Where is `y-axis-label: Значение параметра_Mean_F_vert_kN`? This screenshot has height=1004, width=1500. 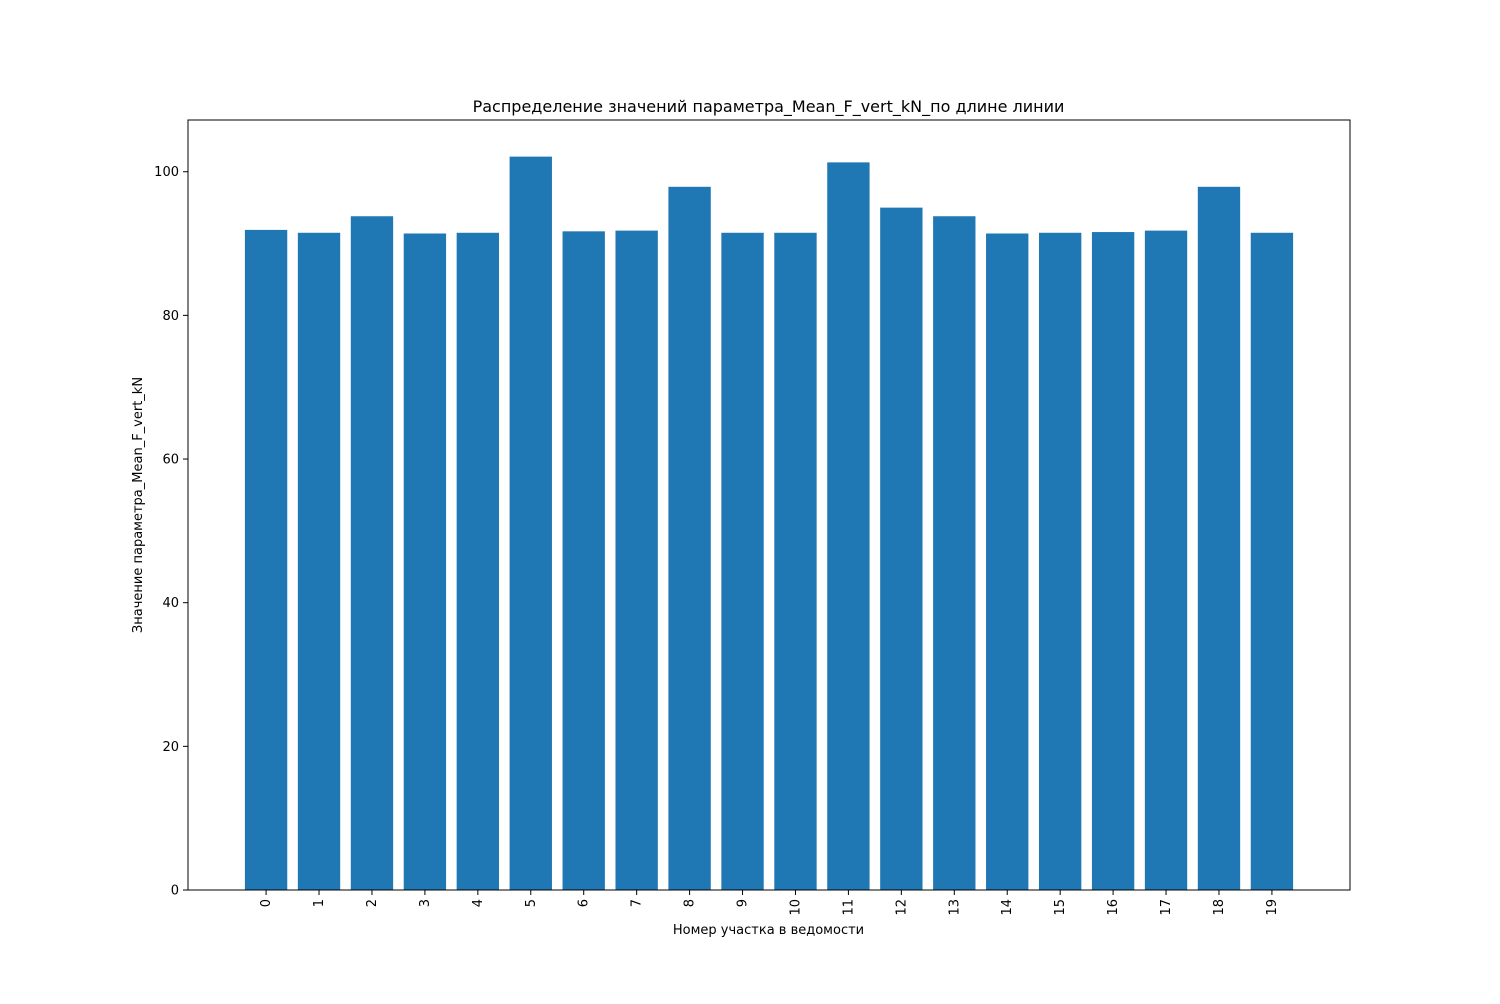 y-axis-label: Значение параметра_Mean_F_vert_kN is located at coordinates (138, 505).